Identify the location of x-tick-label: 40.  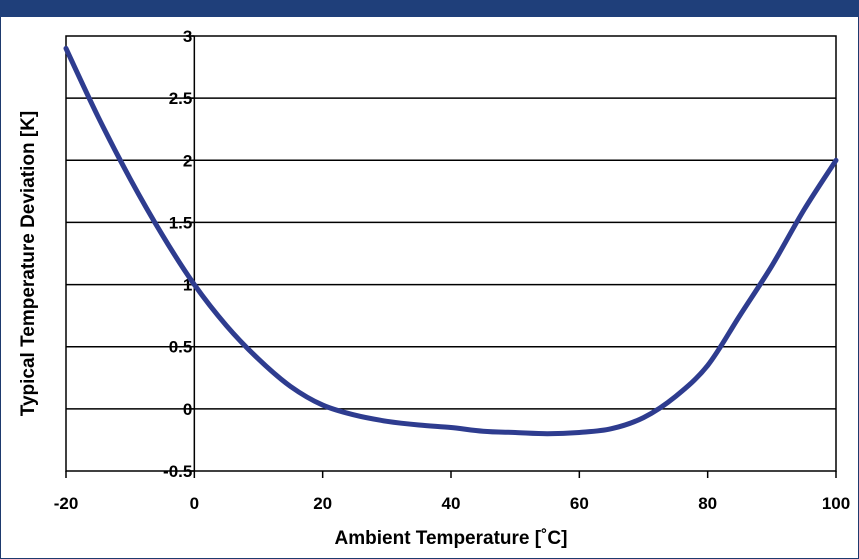
(451, 503).